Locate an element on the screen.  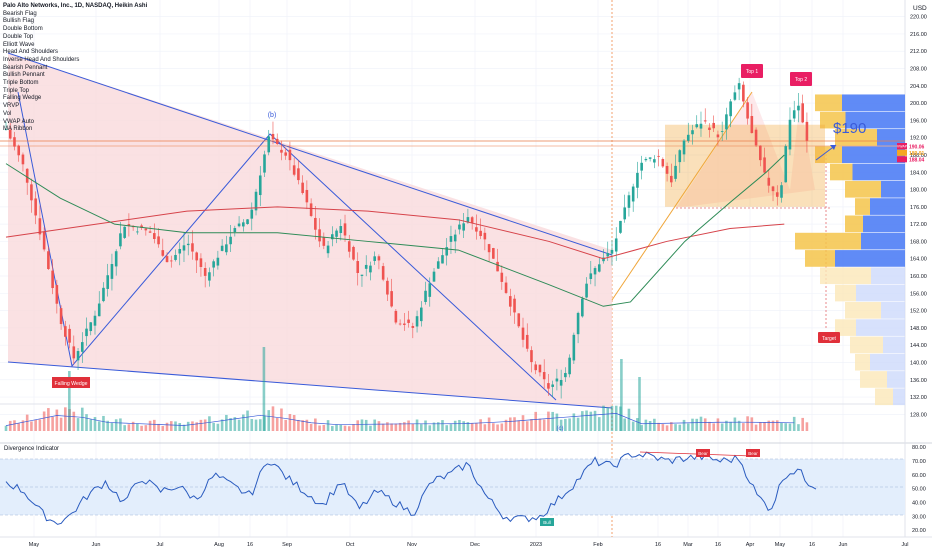
price-tick-label: 200.00 is located at coordinates (918, 104).